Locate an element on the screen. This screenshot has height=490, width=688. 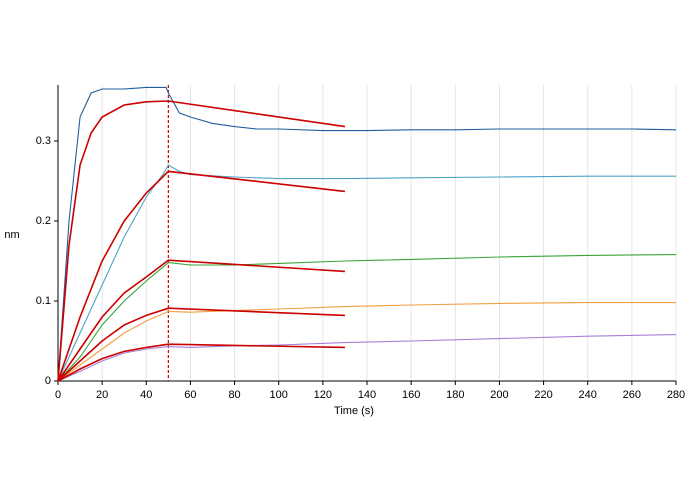
x-tick-label: 220 is located at coordinates (543, 395).